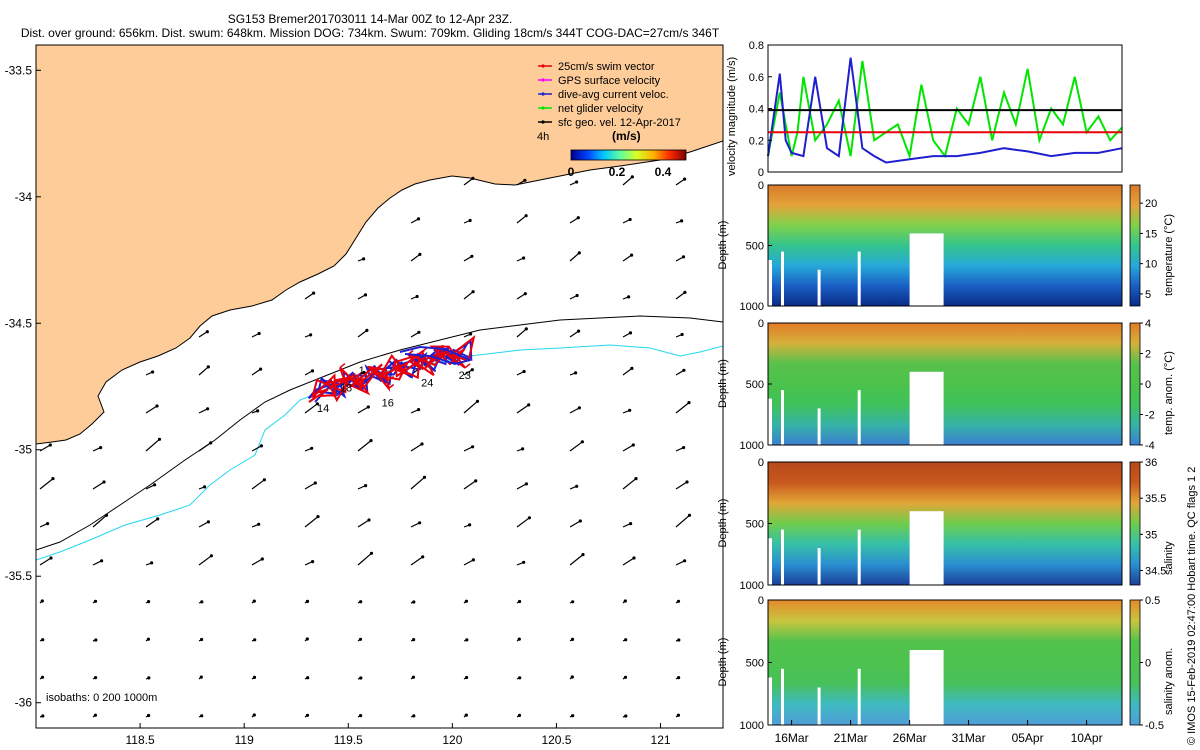 The image size is (1200, 750). I want to click on time-tick-label: 31Mar, so click(969, 738).